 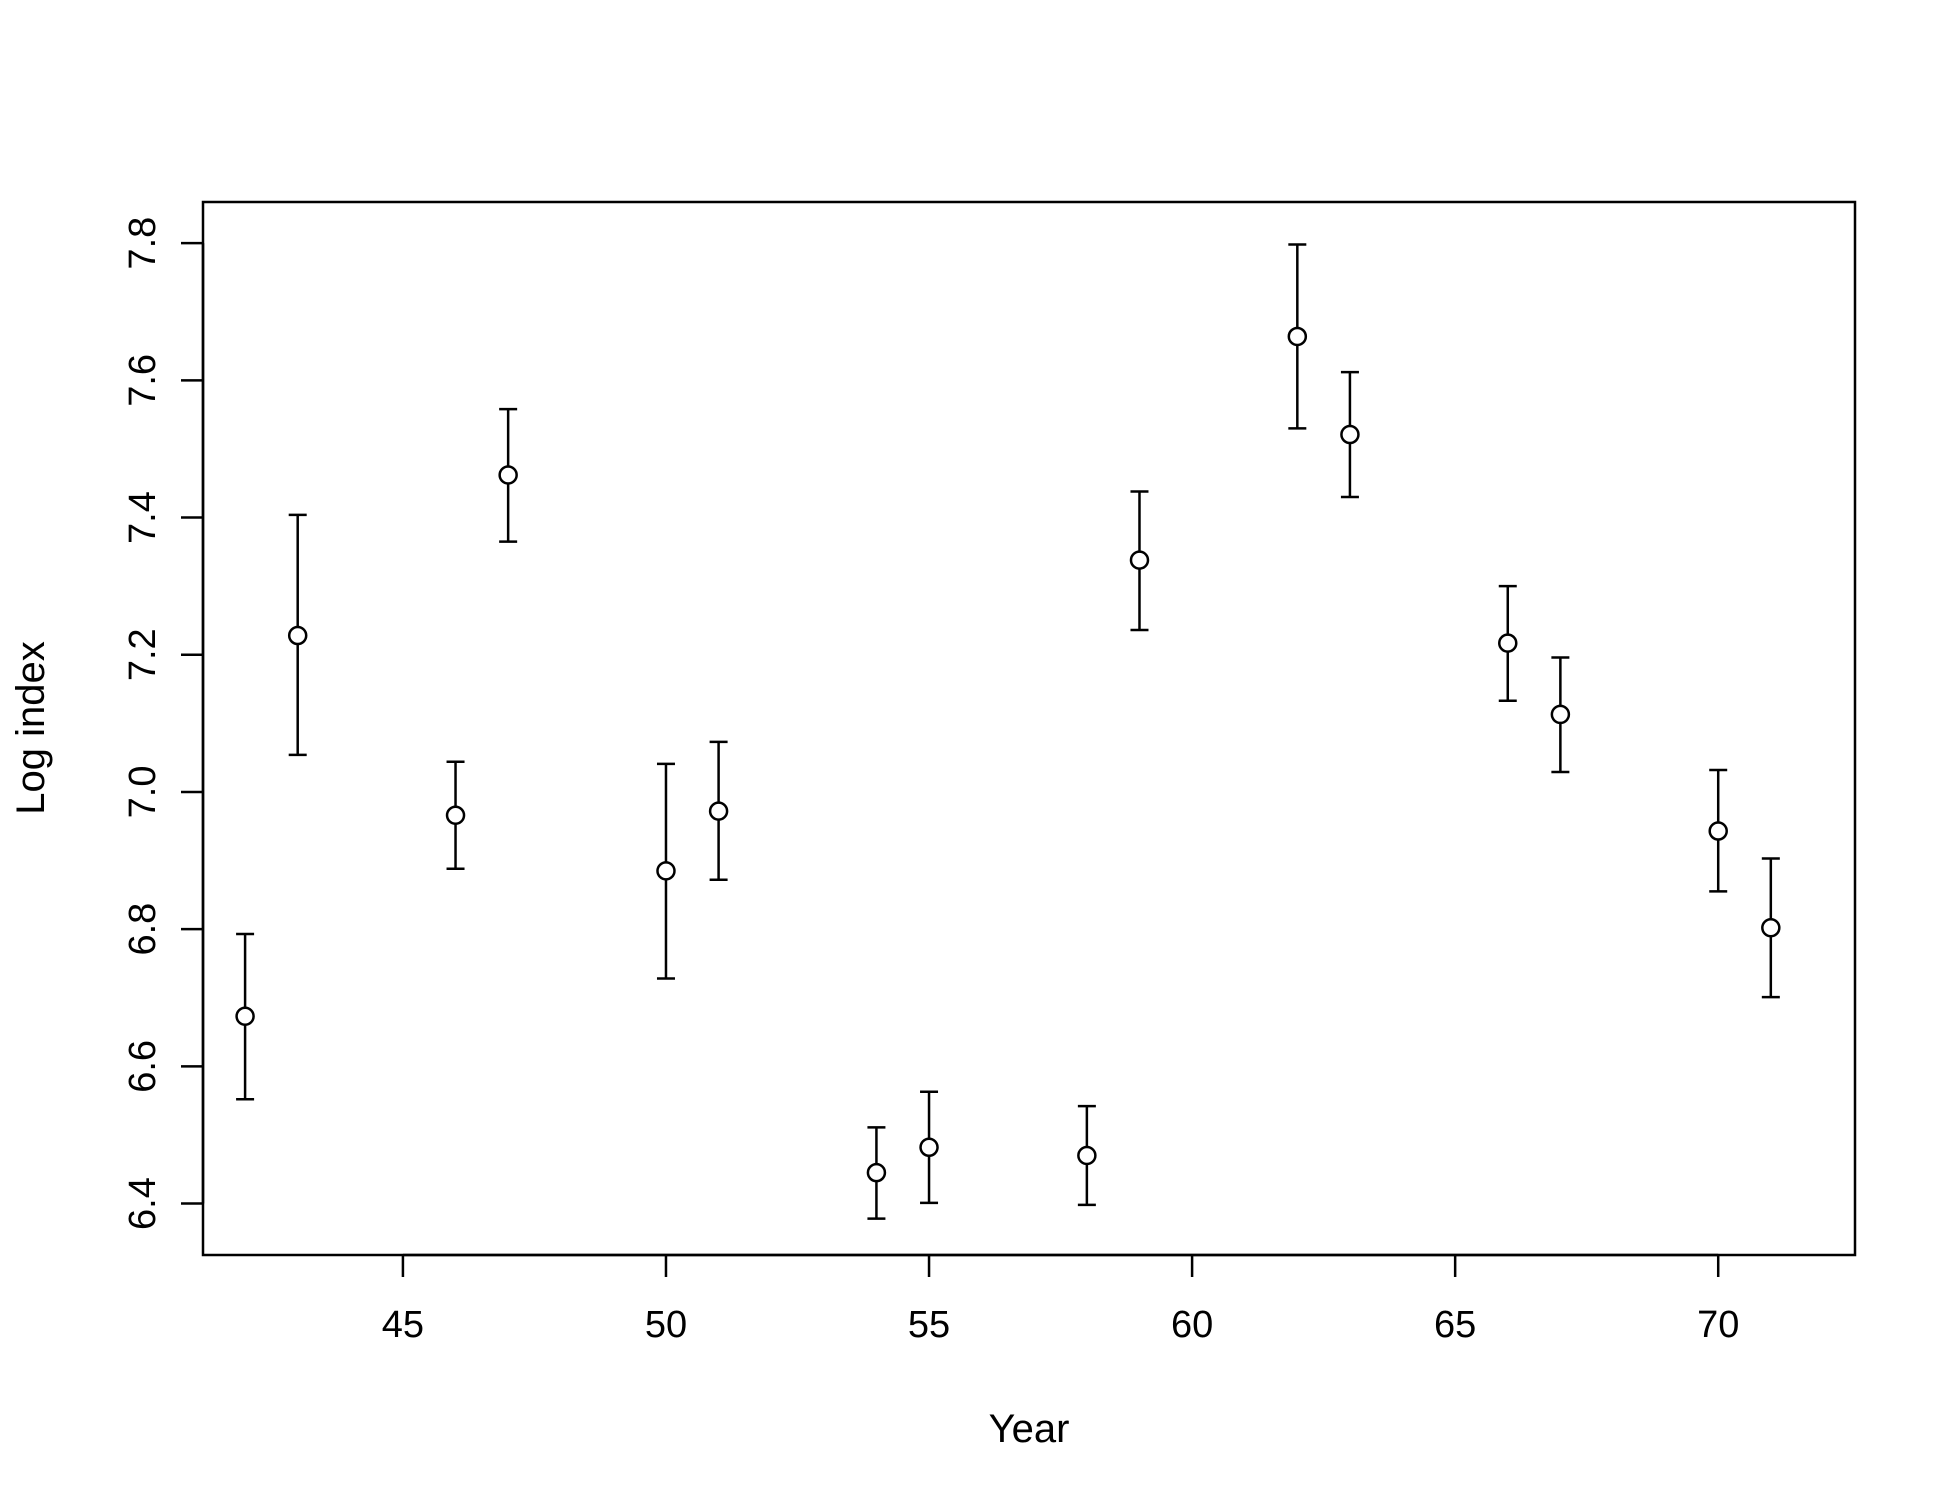 I want to click on x-tick-label: 65, so click(x=1455, y=1325).